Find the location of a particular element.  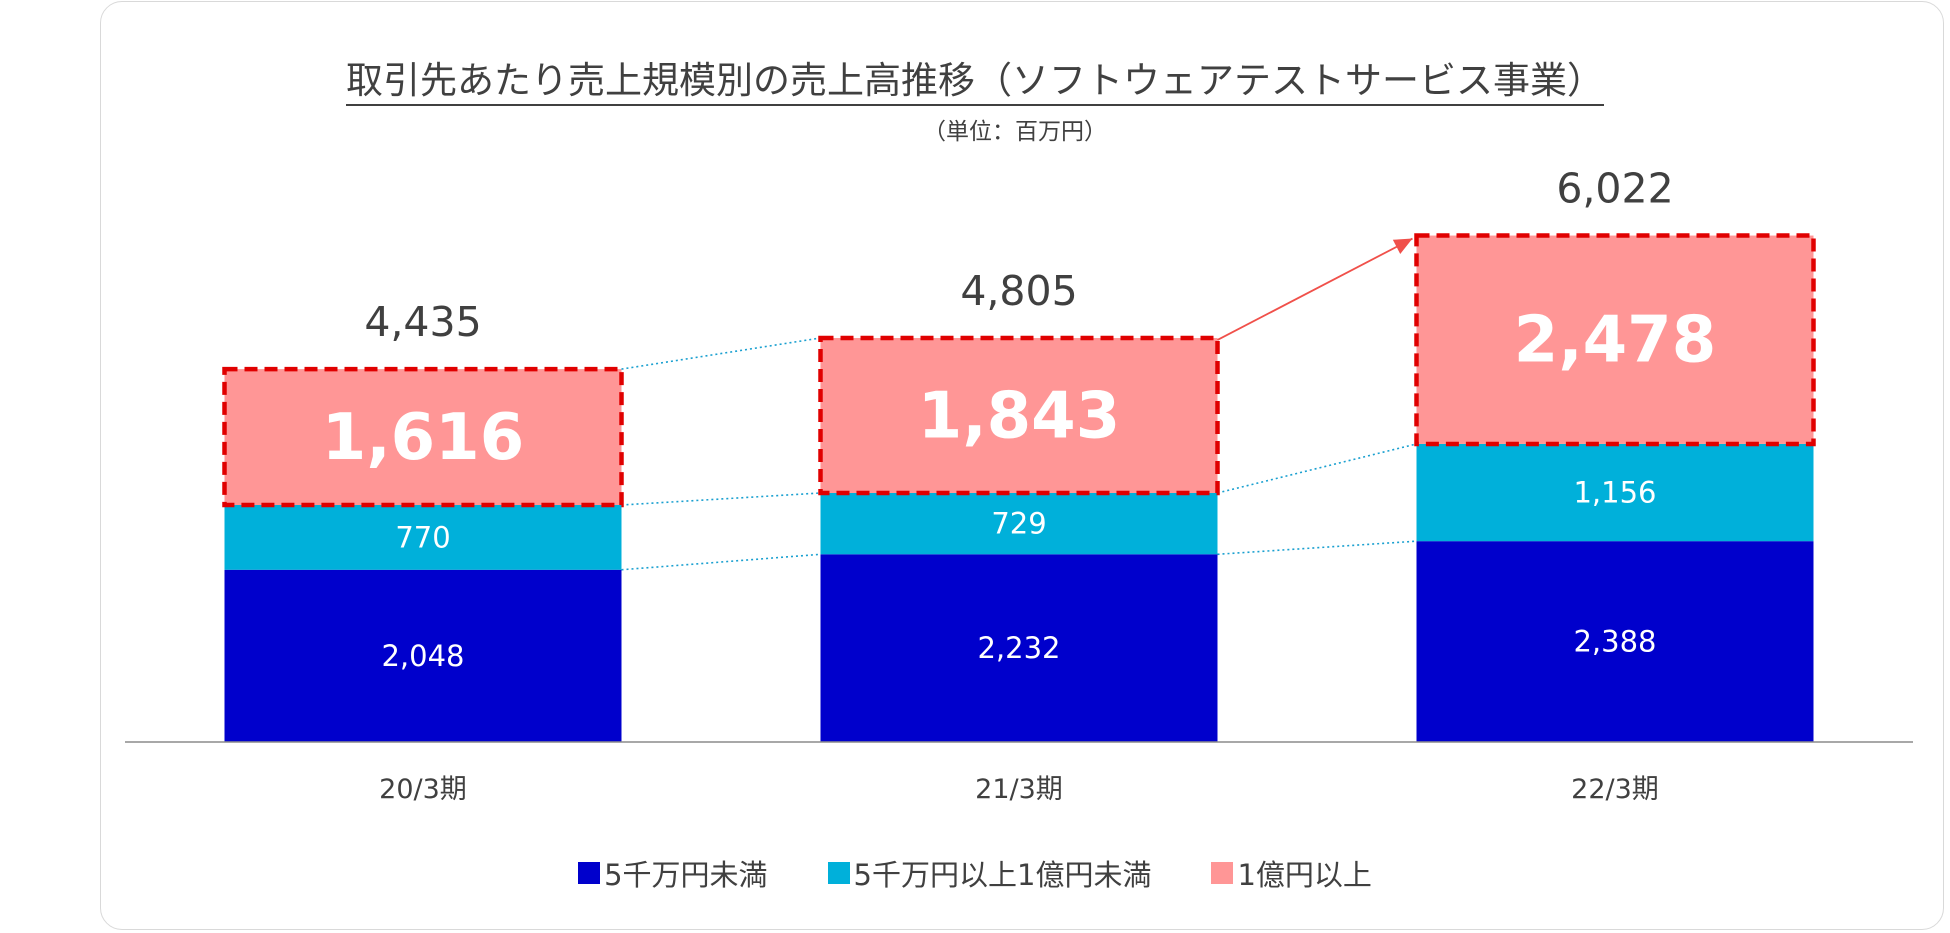

legend-item-over-100m: 1億円以上 is located at coordinates (1291, 873).